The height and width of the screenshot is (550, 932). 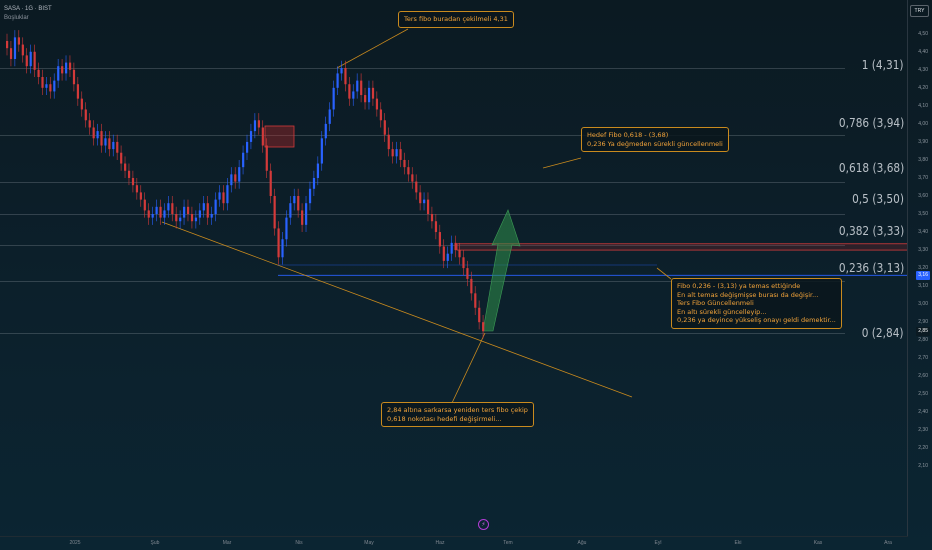 What do you see at coordinates (369, 543) in the screenshot?
I see `time-tick: May` at bounding box center [369, 543].